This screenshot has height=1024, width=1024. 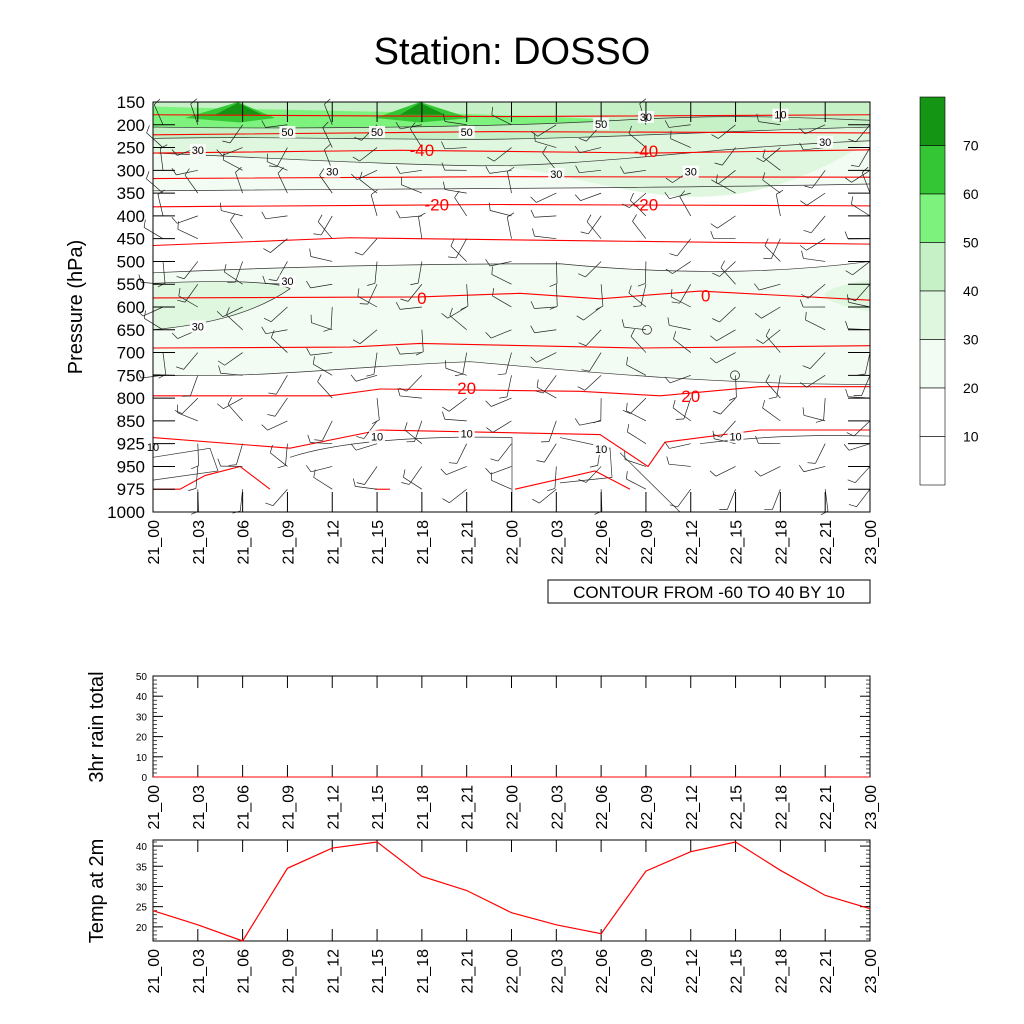 I want to click on time-axis-upper-tick-label: 22_00, so click(x=513, y=542).